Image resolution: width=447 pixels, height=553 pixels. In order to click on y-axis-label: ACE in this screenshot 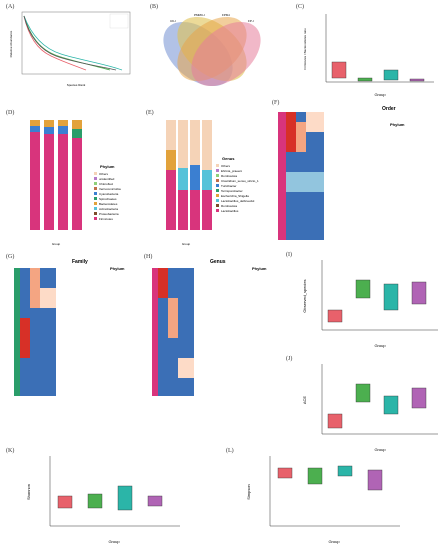, I will do `click(304, 400)`.